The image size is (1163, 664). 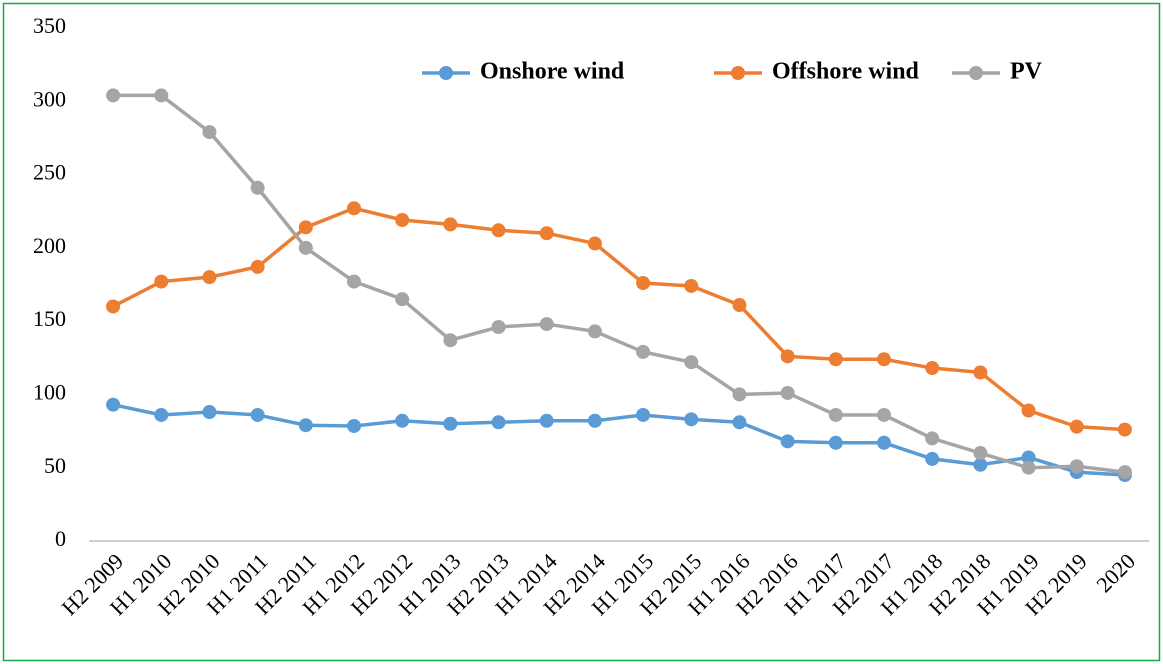 What do you see at coordinates (1026, 72) in the screenshot?
I see `legend-label: PV` at bounding box center [1026, 72].